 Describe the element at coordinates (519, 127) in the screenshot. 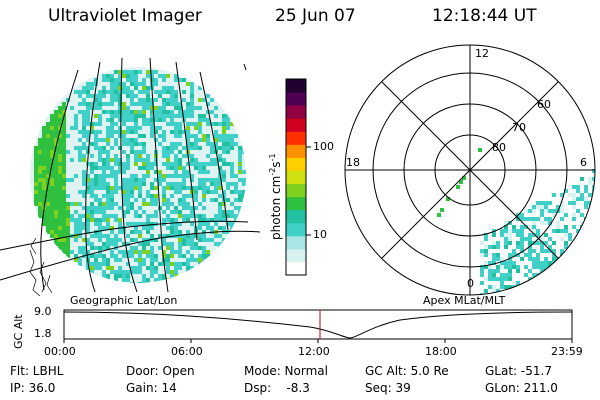

I see `lat-label-70: 70` at that location.